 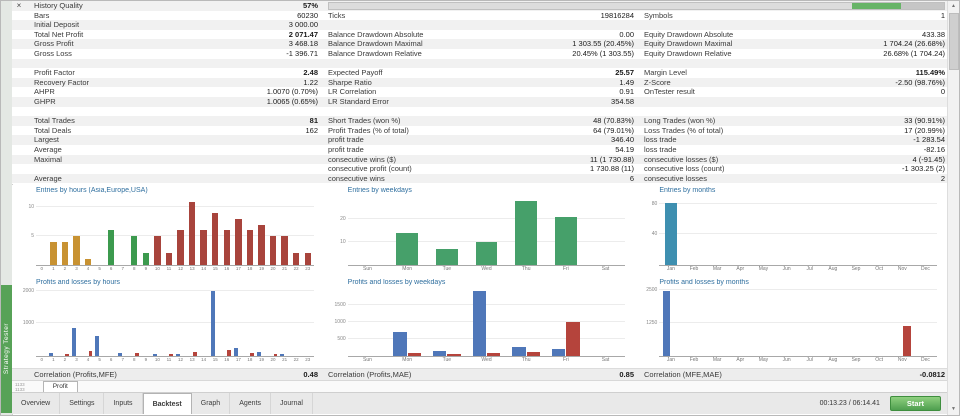 What do you see at coordinates (167, 403) in the screenshot?
I see `tab-backtest: Backtest` at bounding box center [167, 403].